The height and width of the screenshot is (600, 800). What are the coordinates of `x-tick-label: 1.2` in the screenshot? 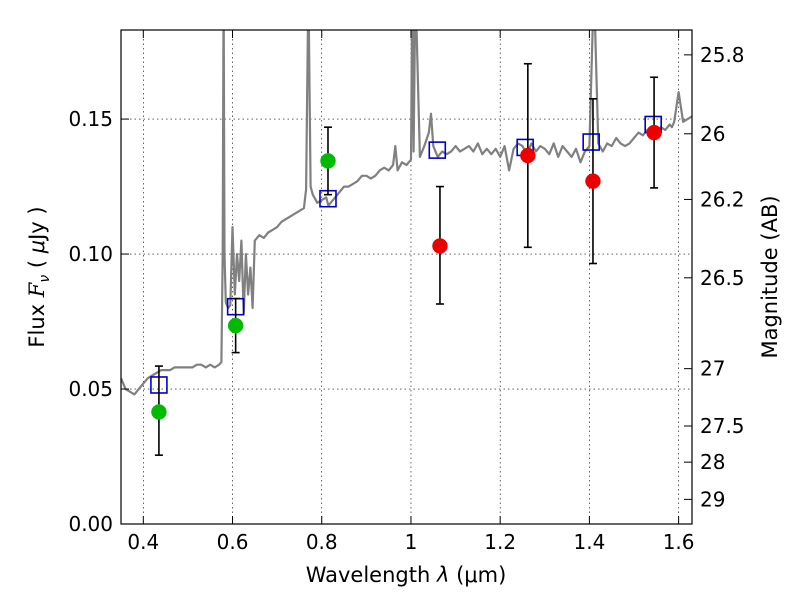 It's located at (500, 542).